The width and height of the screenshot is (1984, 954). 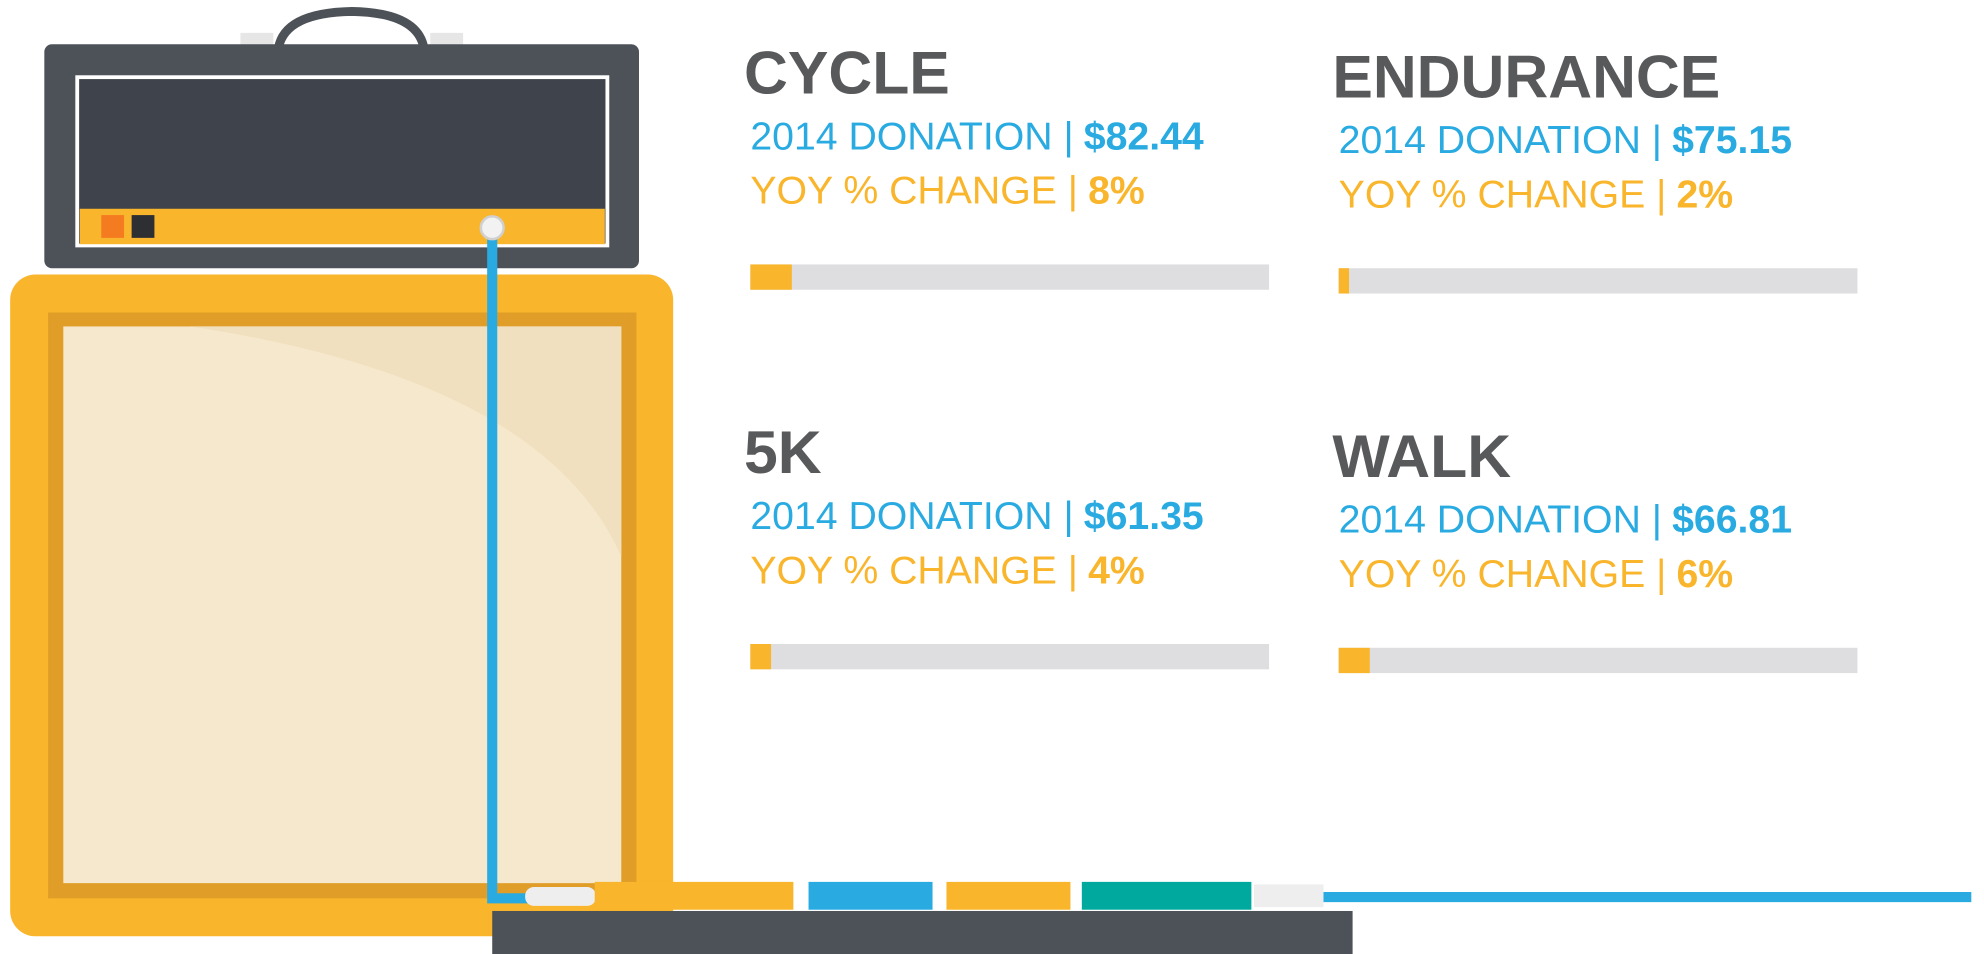 I want to click on donation-line: 2014 DONATION | $82.44, so click(x=977, y=136).